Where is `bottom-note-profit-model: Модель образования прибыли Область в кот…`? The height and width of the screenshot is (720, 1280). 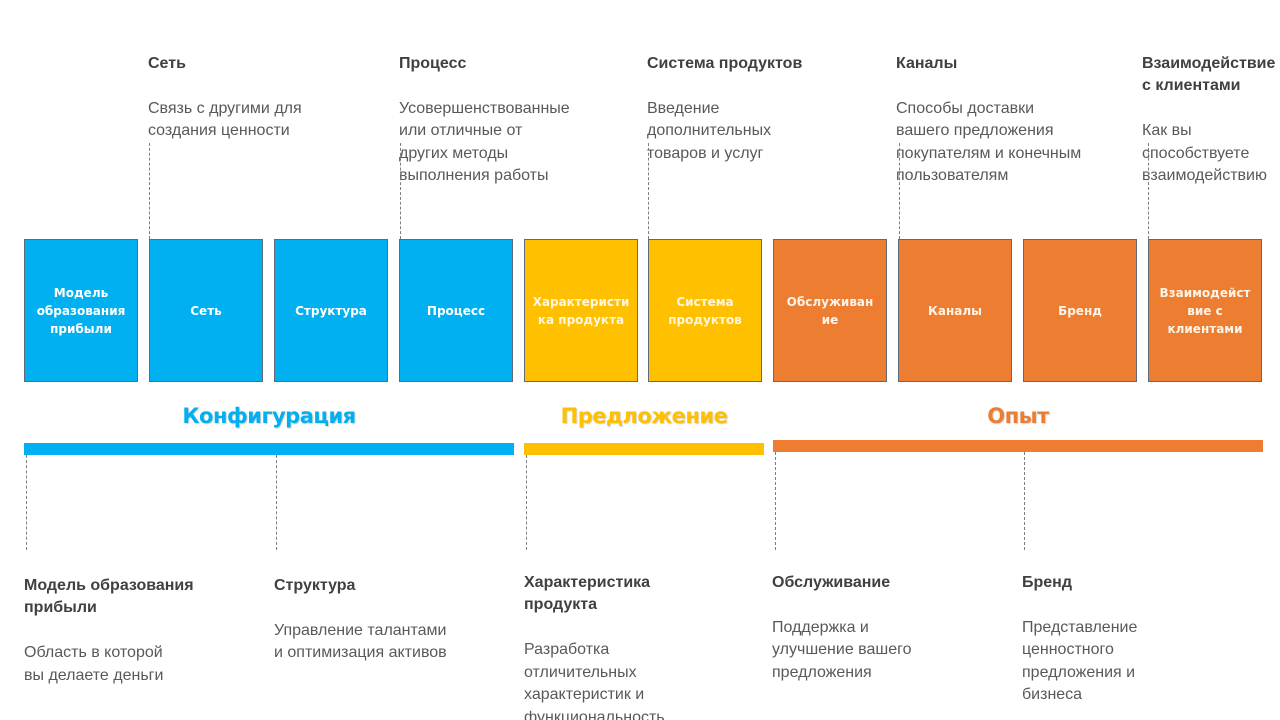 bottom-note-profit-model: Модель образования прибыли Область в кот… is located at coordinates (109, 631).